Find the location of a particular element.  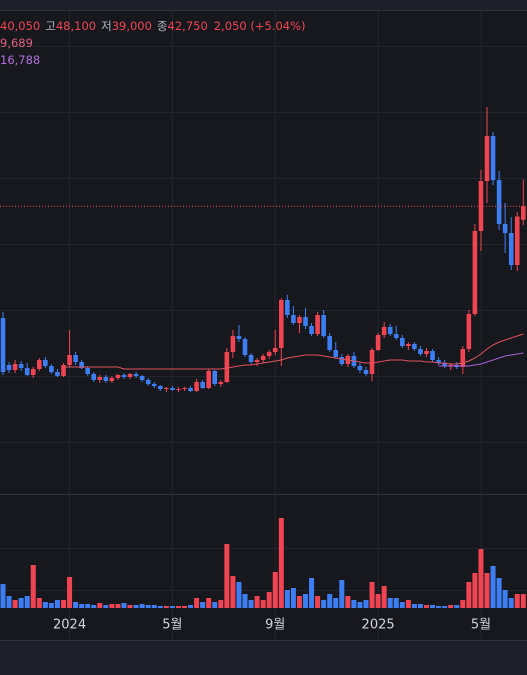

high-value: 48,100 is located at coordinates (76, 26).